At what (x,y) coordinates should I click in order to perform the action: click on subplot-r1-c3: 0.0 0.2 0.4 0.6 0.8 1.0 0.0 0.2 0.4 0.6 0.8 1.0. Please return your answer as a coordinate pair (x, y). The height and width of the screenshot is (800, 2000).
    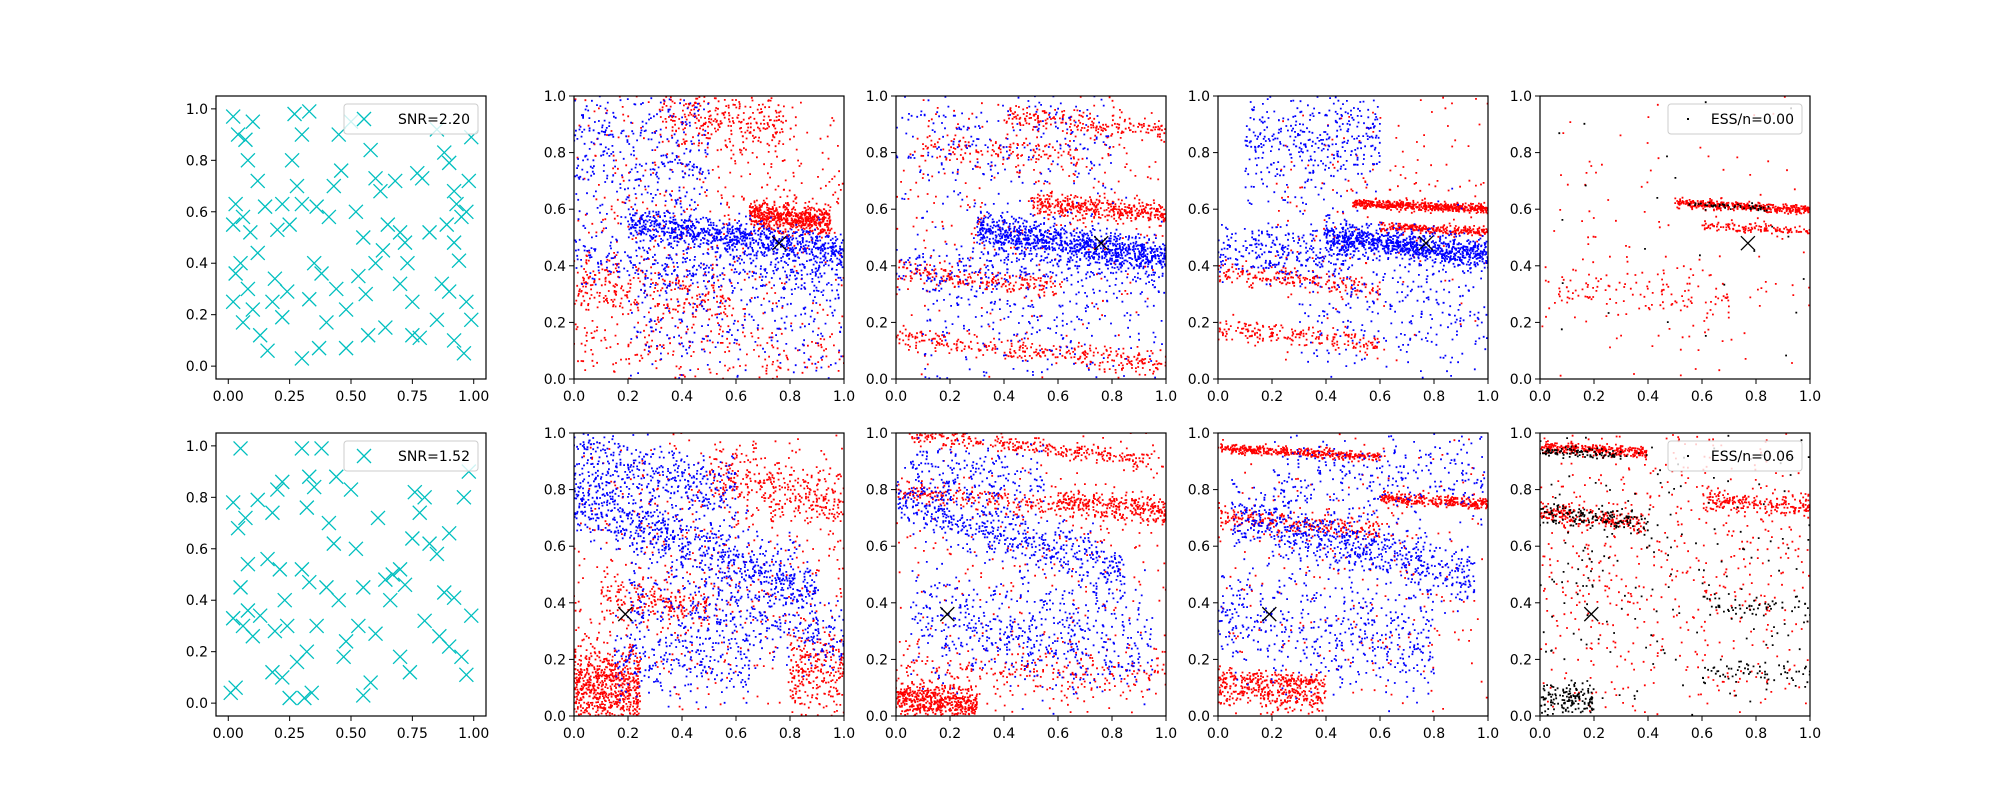
    Looking at the image, I should click on (1021, 247).